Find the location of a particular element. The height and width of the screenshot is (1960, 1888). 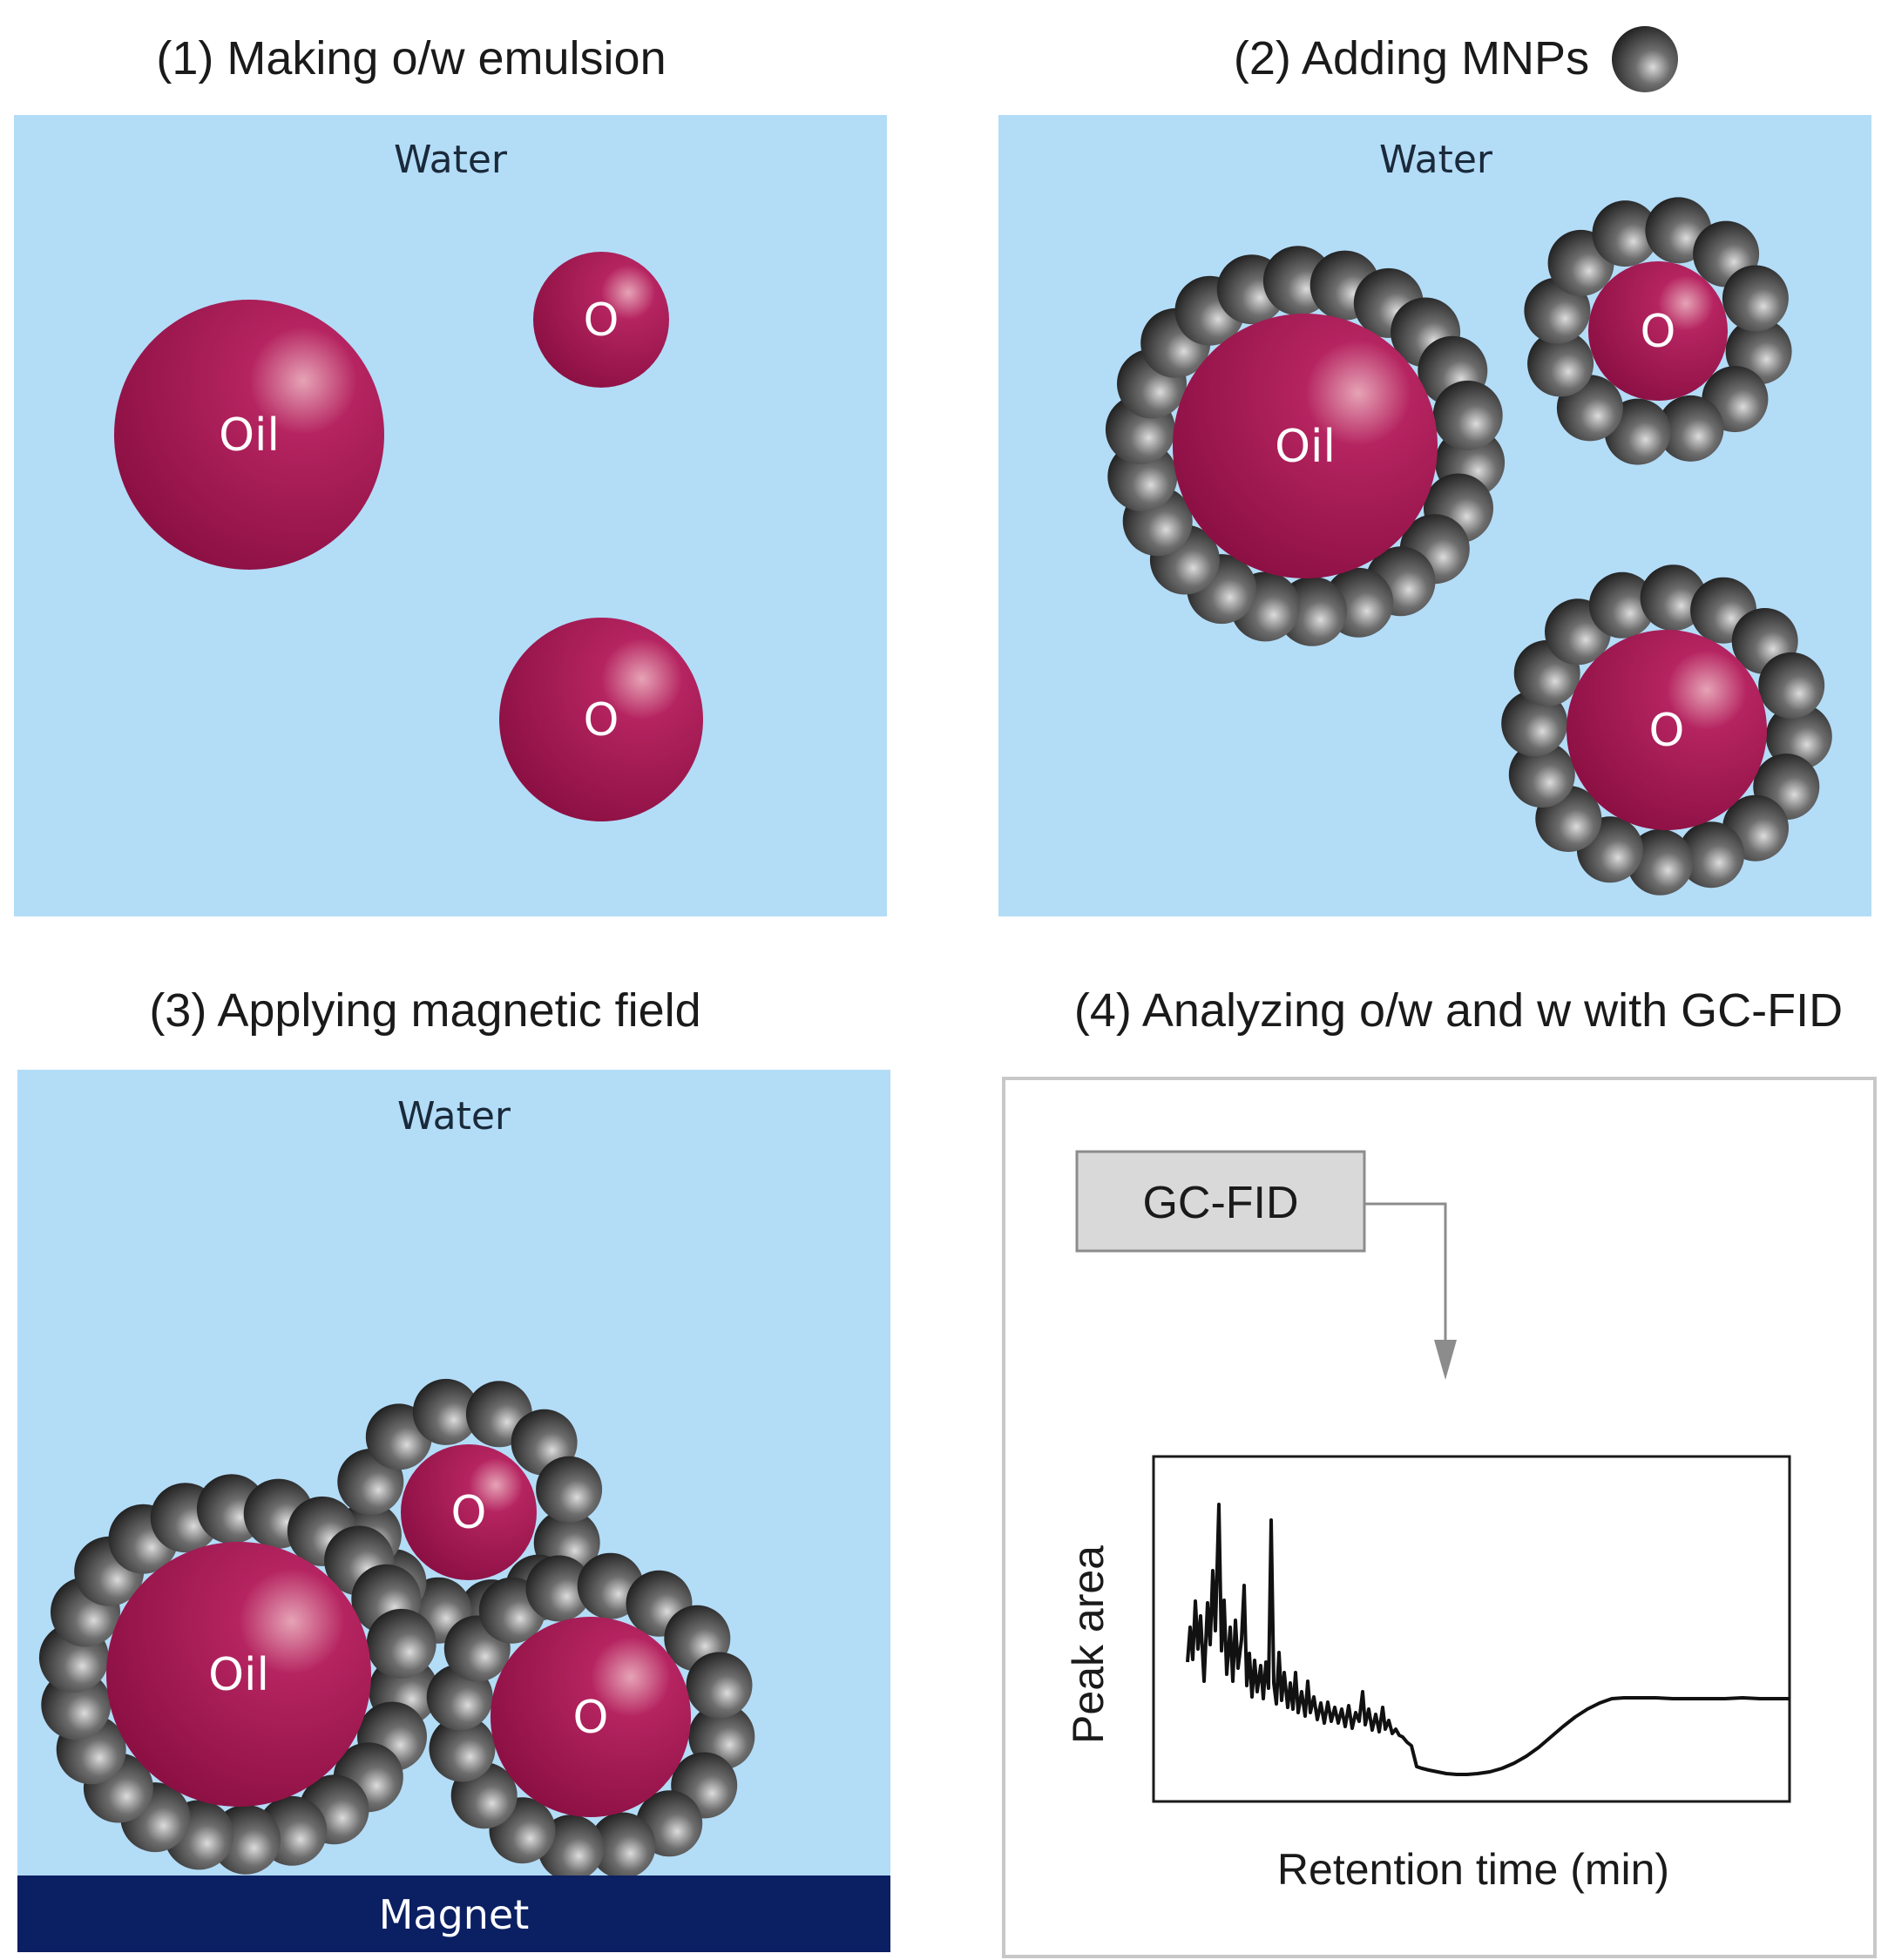

chromatogram-x-label: Retention time (min) is located at coordinates (1473, 1870).